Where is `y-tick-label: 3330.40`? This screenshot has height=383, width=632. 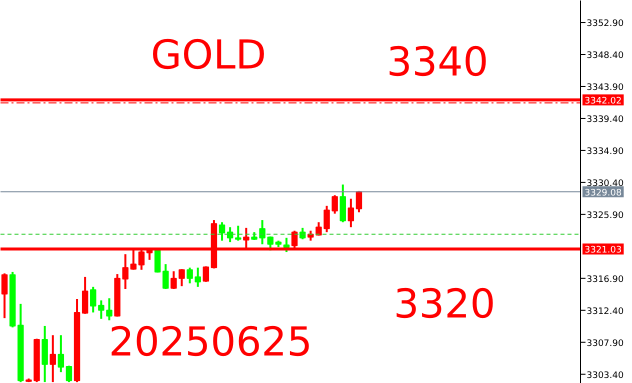
y-tick-label: 3330.40 is located at coordinates (605, 183).